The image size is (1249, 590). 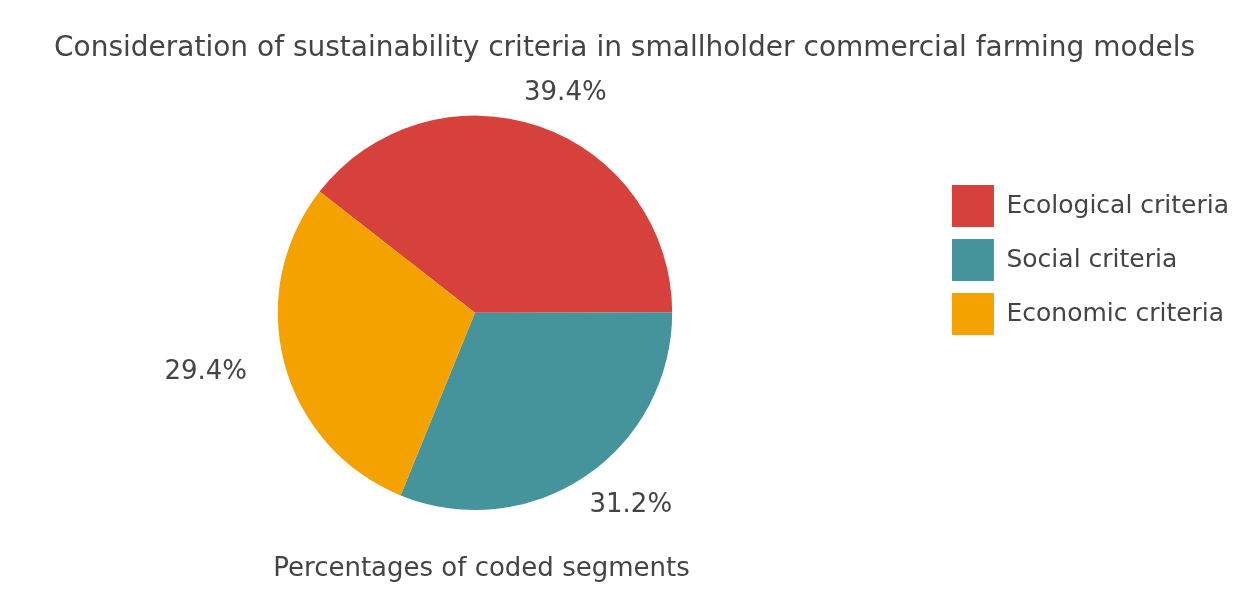 What do you see at coordinates (206, 370) in the screenshot?
I see `data-label: 29.4%` at bounding box center [206, 370].